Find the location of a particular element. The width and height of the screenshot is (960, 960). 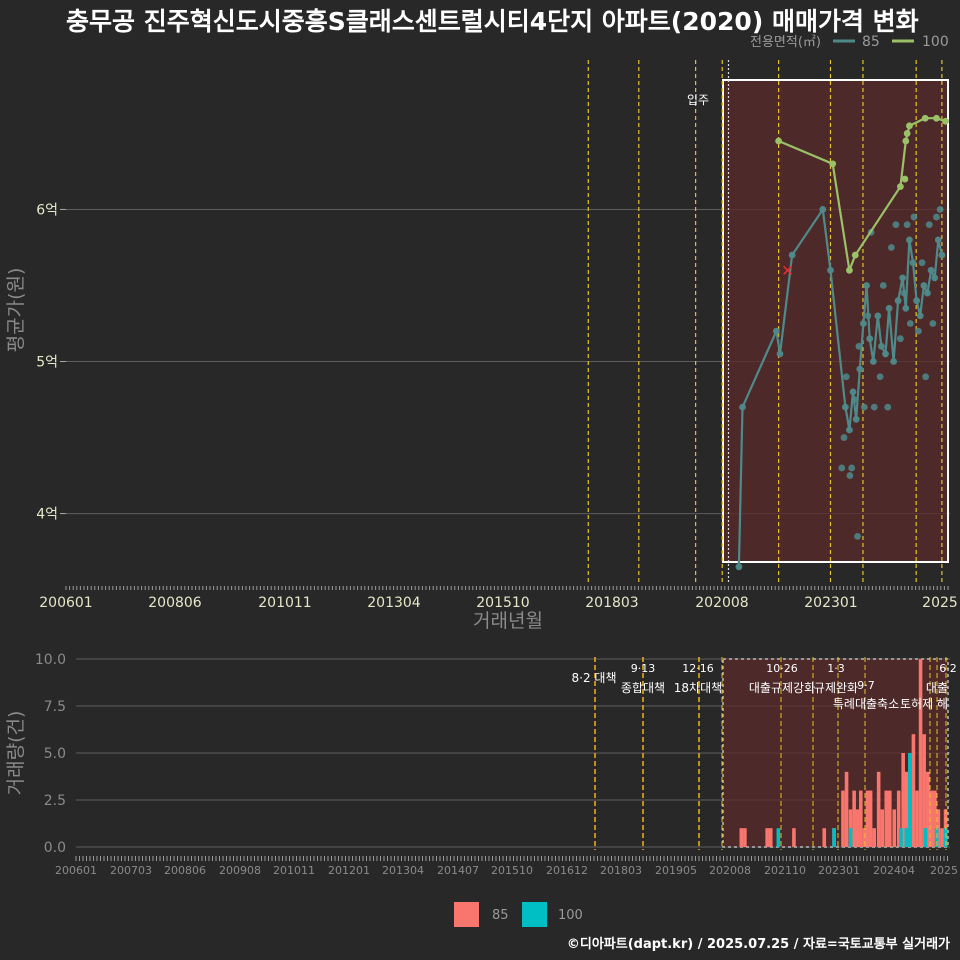

price-x-tick-label: 202008 is located at coordinates (721, 603).